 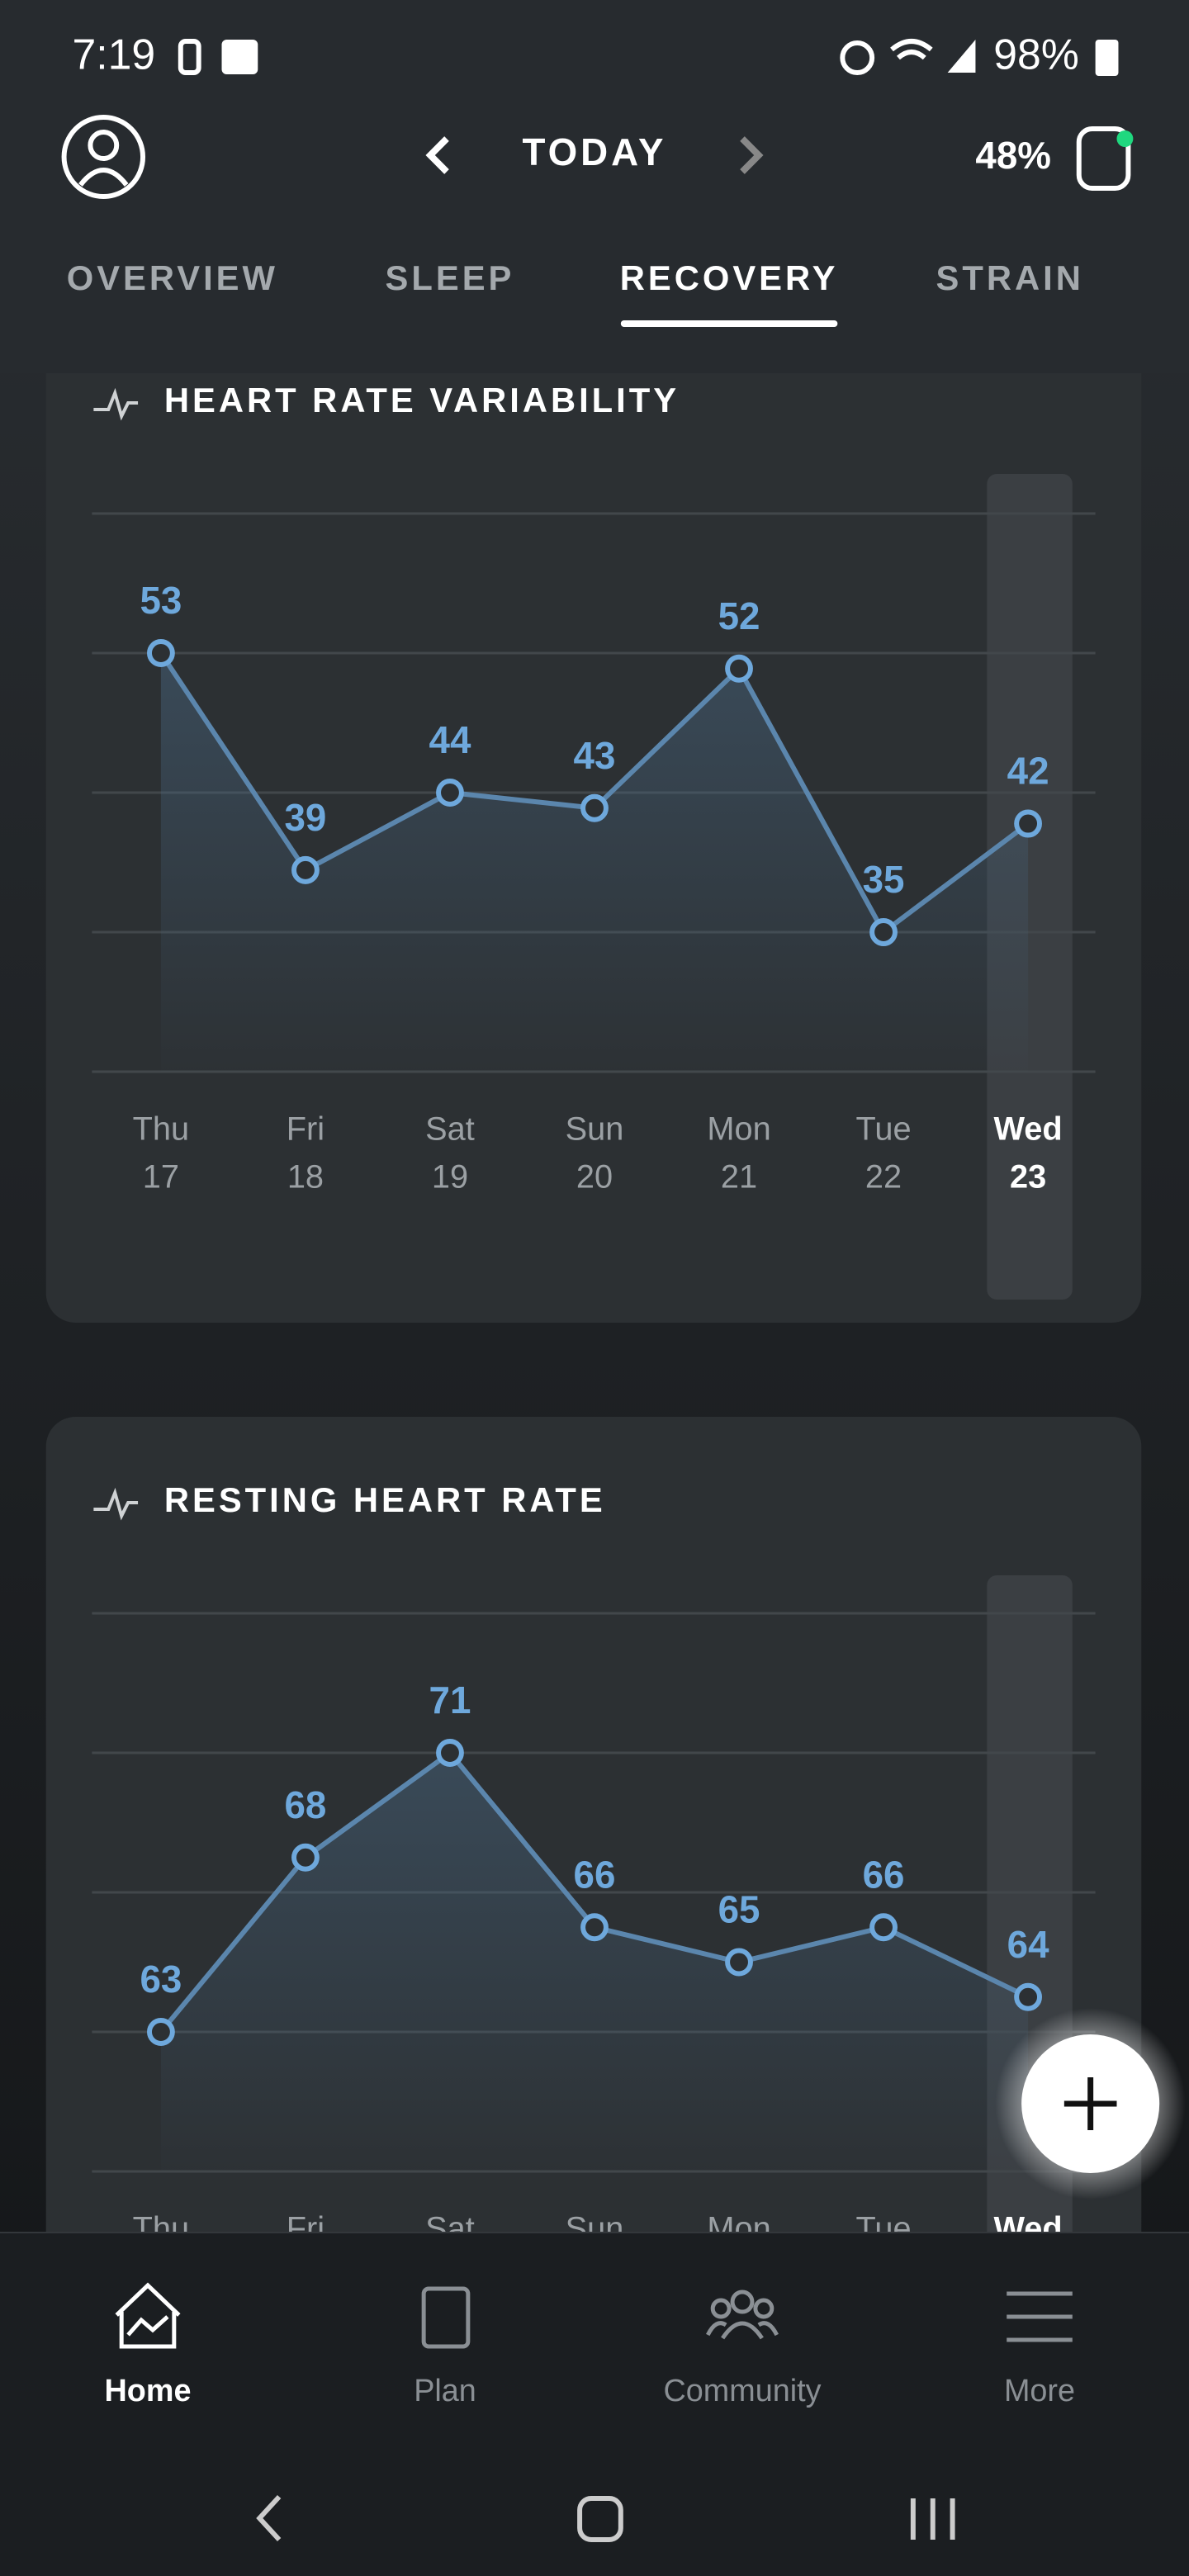 I want to click on value-label: 52, so click(x=739, y=615).